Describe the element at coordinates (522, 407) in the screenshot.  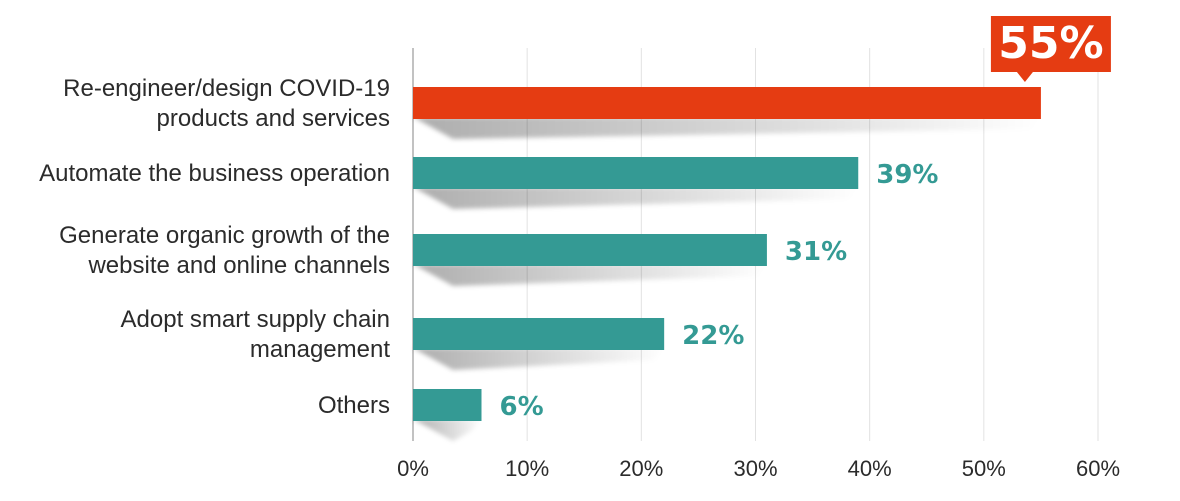
I see `value-label: 6%` at that location.